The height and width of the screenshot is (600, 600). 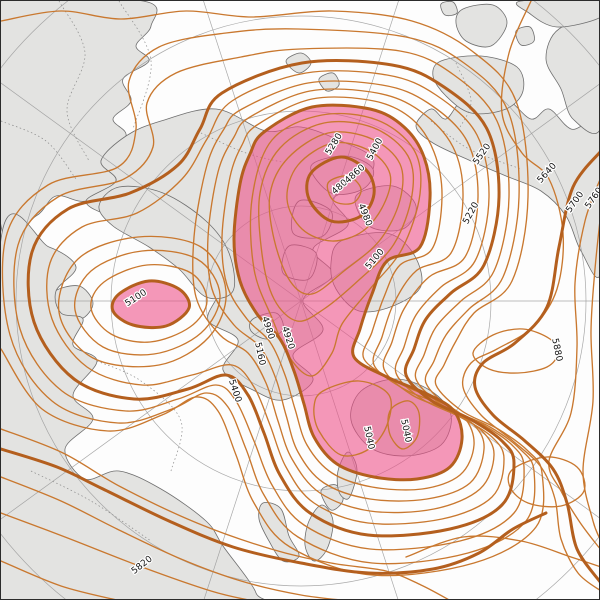 What do you see at coordinates (332, 497) in the screenshot?
I see `landmass-hokkaido` at bounding box center [332, 497].